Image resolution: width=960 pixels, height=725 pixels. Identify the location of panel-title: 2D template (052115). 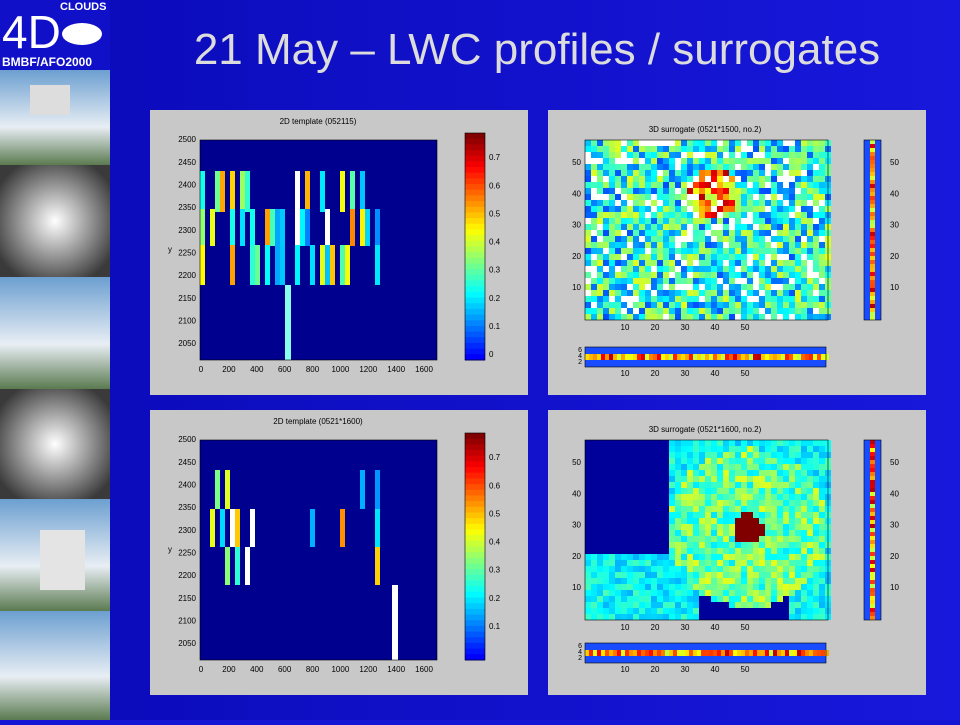
(318, 121).